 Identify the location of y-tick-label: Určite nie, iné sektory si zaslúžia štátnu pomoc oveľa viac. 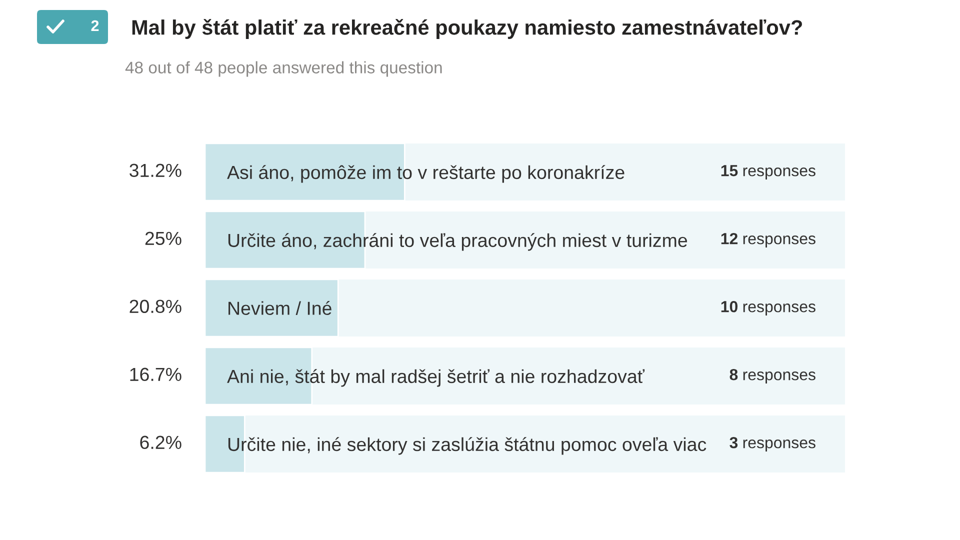
(467, 446).